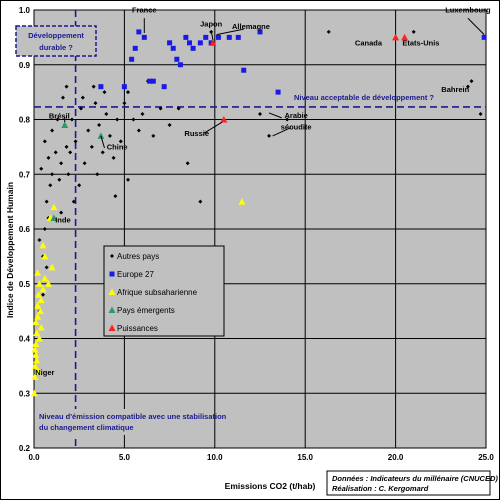 The height and width of the screenshot is (500, 500). I want to click on legend-label: Pays émergents, so click(146, 310).